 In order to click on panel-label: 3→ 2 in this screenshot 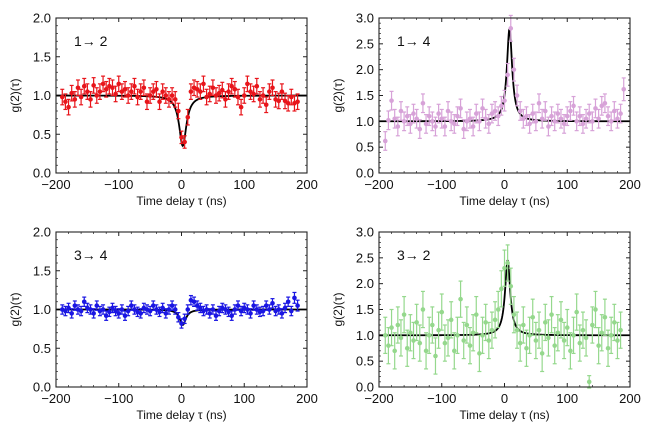, I will do `click(414, 255)`.